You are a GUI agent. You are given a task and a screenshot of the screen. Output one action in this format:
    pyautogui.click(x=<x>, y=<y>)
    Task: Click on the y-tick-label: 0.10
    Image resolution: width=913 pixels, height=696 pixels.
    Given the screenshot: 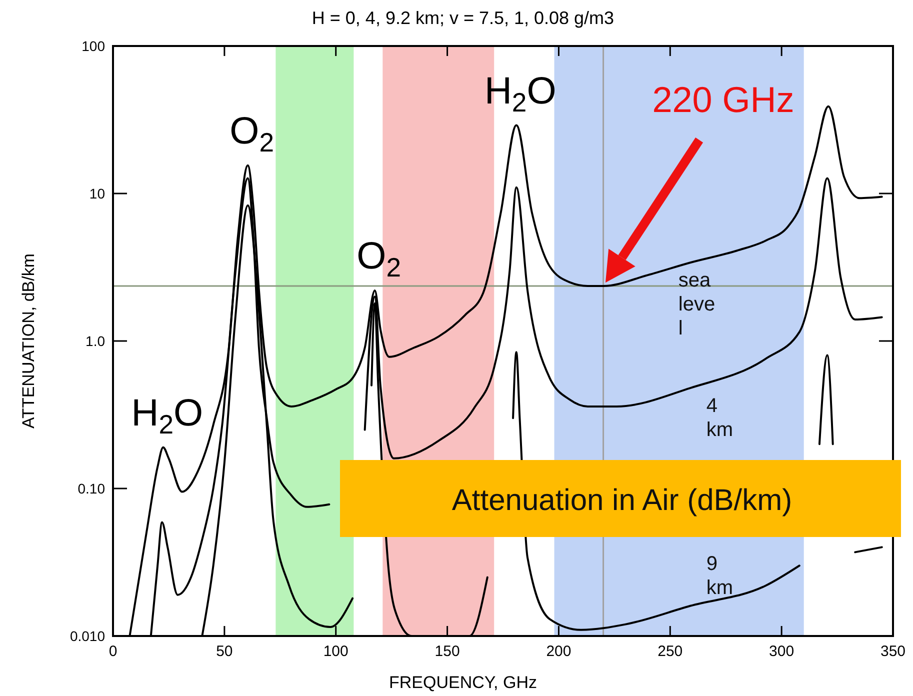 What is the action you would take?
    pyautogui.click(x=92, y=488)
    